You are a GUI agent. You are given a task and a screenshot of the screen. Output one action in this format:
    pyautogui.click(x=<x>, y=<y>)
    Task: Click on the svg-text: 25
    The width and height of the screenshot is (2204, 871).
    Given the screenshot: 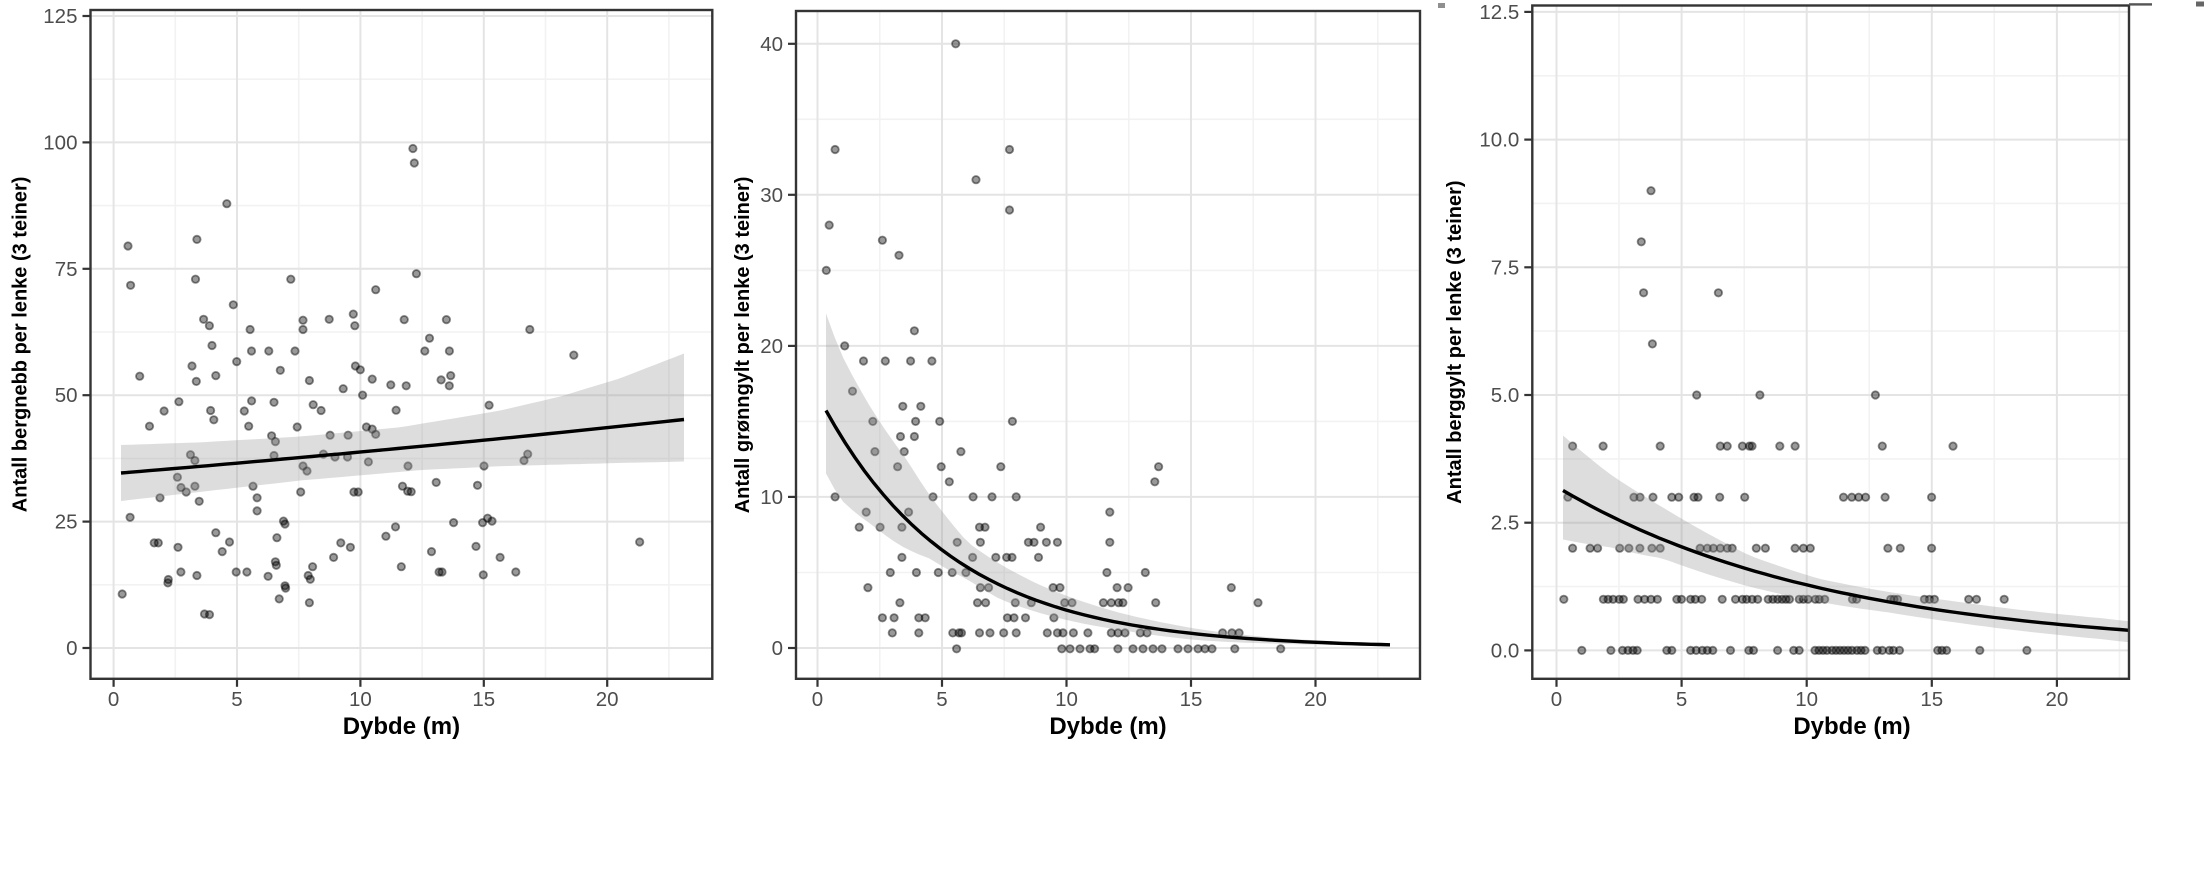 What is the action you would take?
    pyautogui.click(x=66, y=522)
    